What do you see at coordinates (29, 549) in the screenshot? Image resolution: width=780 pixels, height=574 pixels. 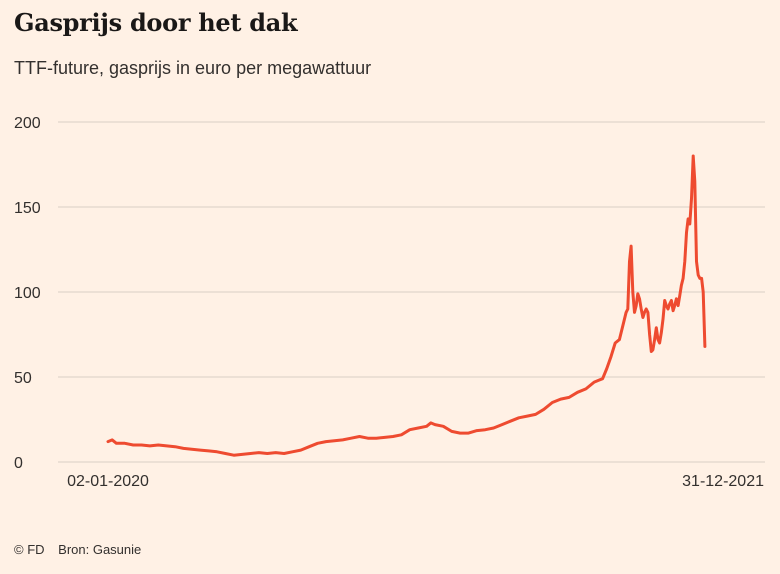 I see `copyright-text: © FD` at bounding box center [29, 549].